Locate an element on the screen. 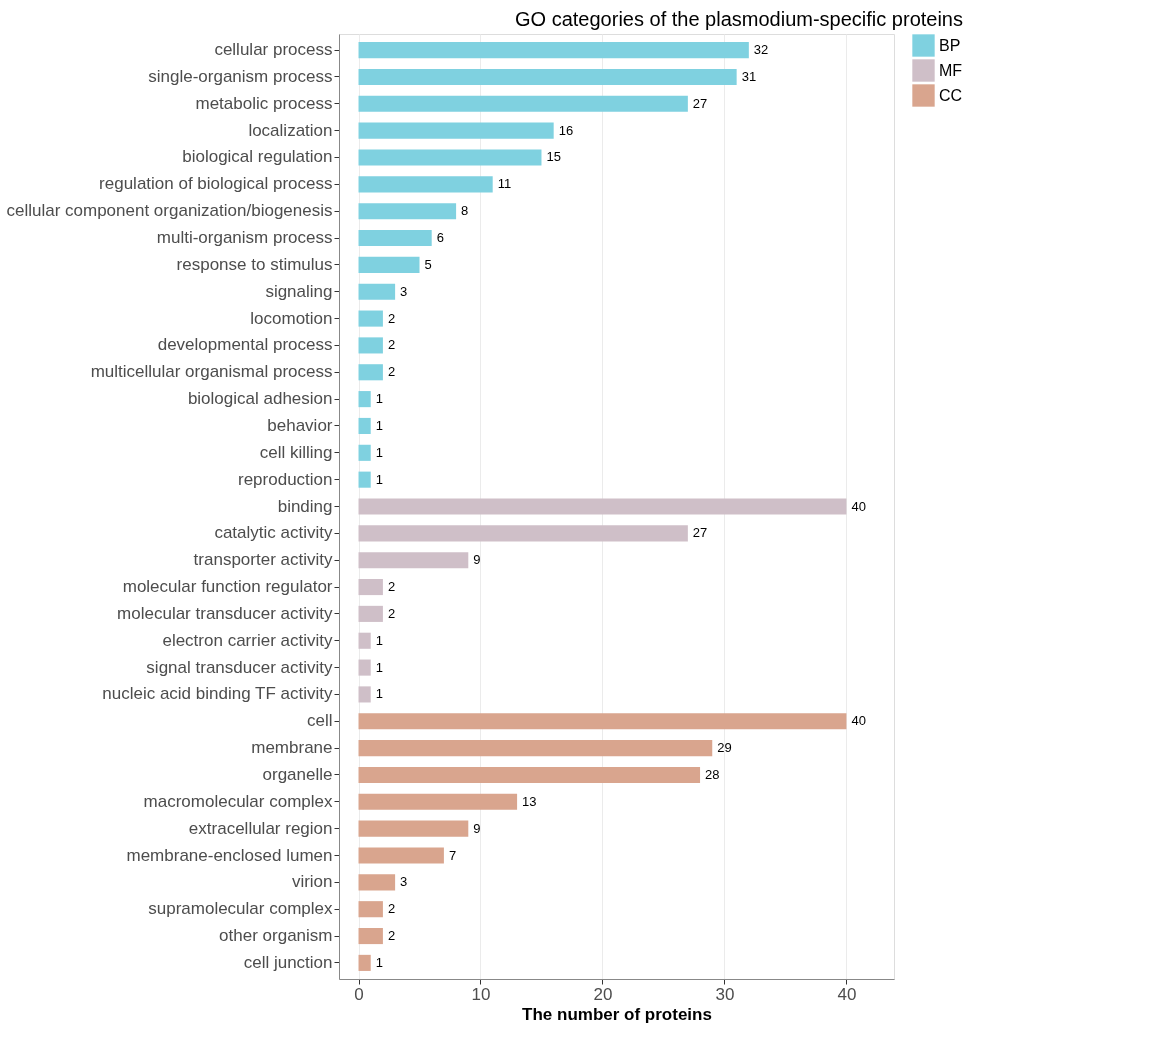 This screenshot has height=1046, width=1157. y-tick-label: reproduction is located at coordinates (285, 479).